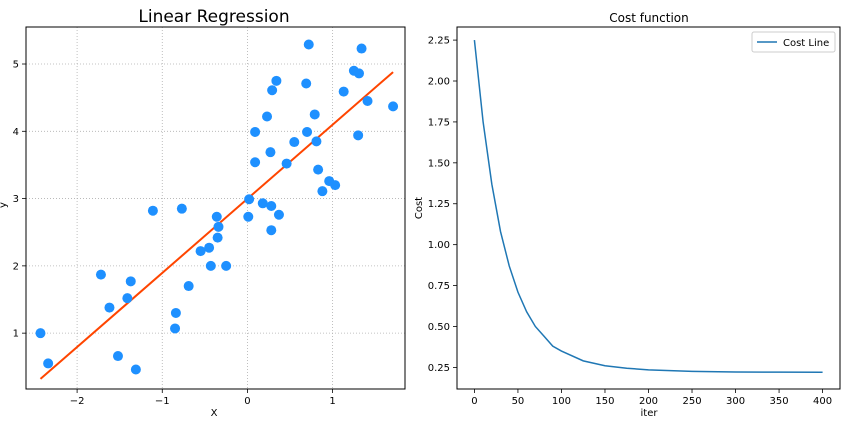  What do you see at coordinates (203, 398) in the screenshot?
I see `x-axis-ticks: −2 −1 0 1` at bounding box center [203, 398].